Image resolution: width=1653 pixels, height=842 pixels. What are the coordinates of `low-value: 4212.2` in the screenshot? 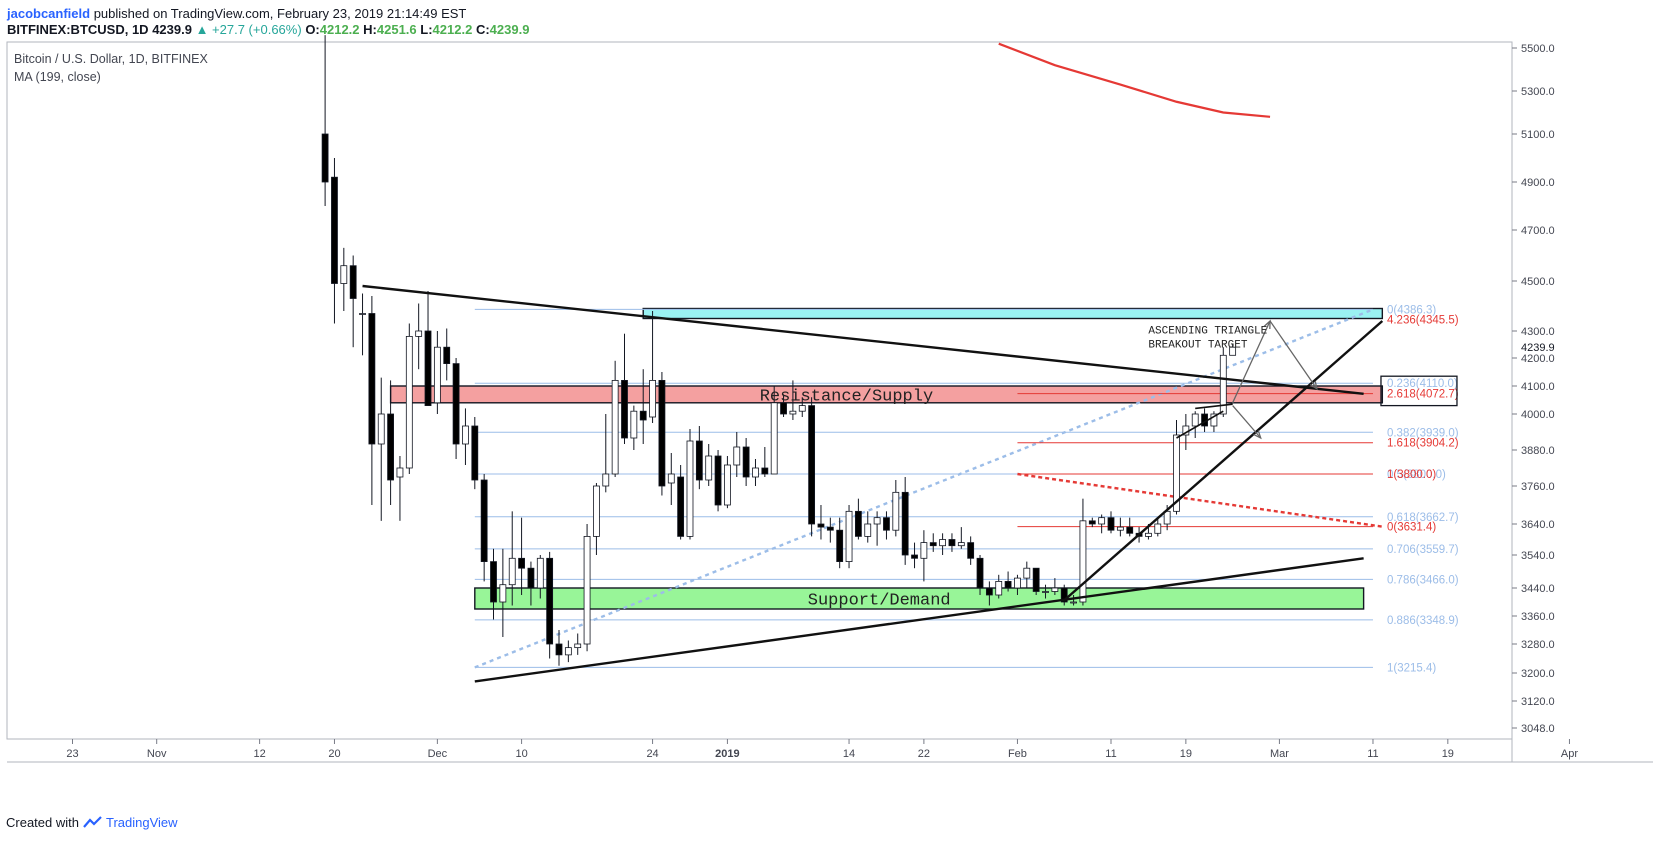 It's located at (452, 29).